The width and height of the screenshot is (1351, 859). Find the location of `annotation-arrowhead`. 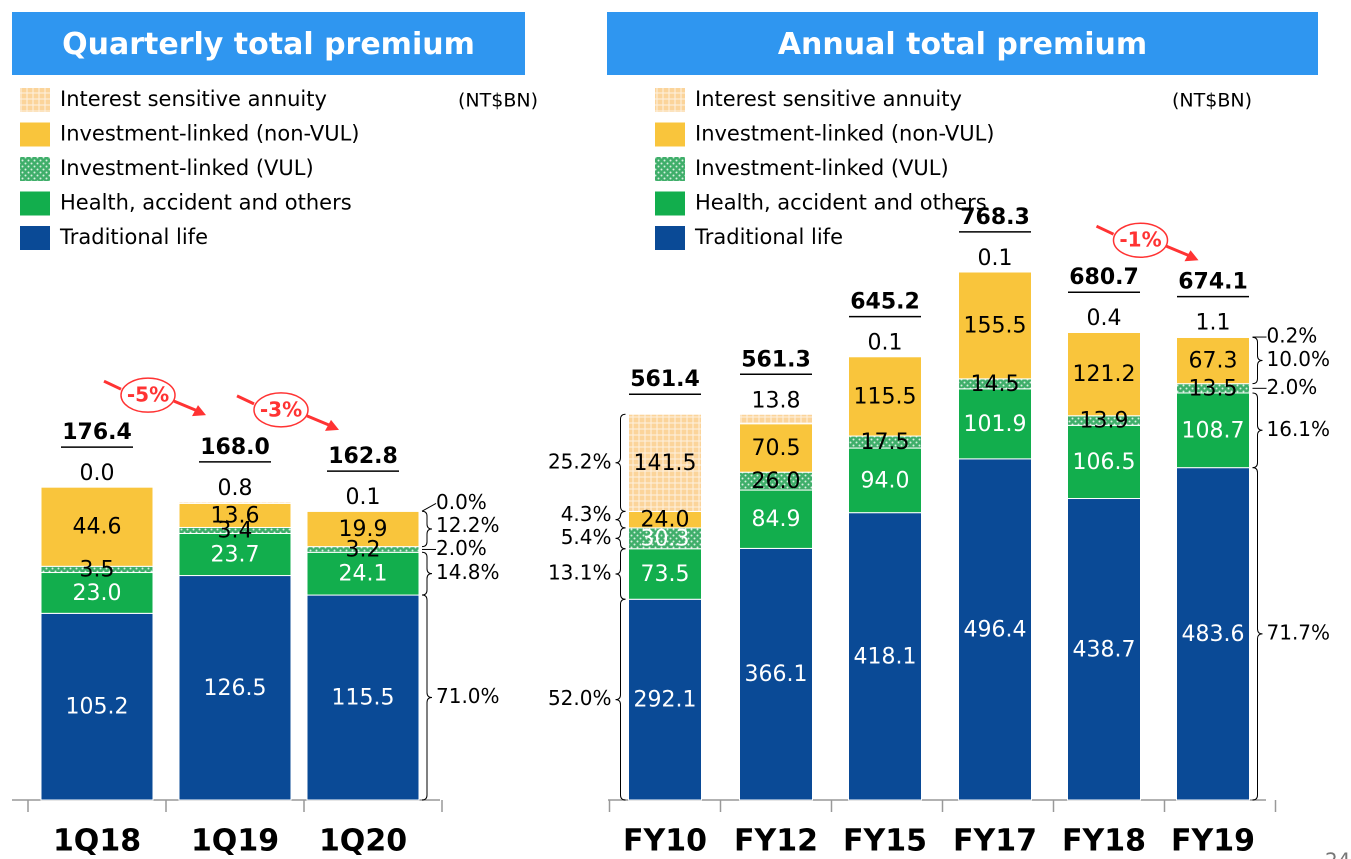

annotation-arrowhead is located at coordinates (1191, 256).